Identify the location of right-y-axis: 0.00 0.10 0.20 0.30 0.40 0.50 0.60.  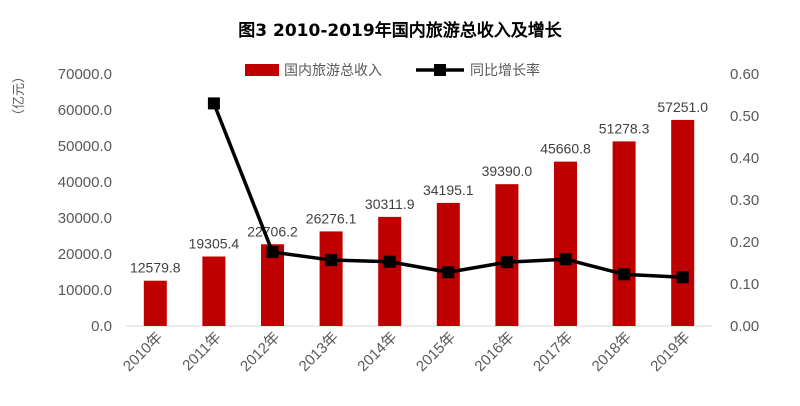
(744, 200).